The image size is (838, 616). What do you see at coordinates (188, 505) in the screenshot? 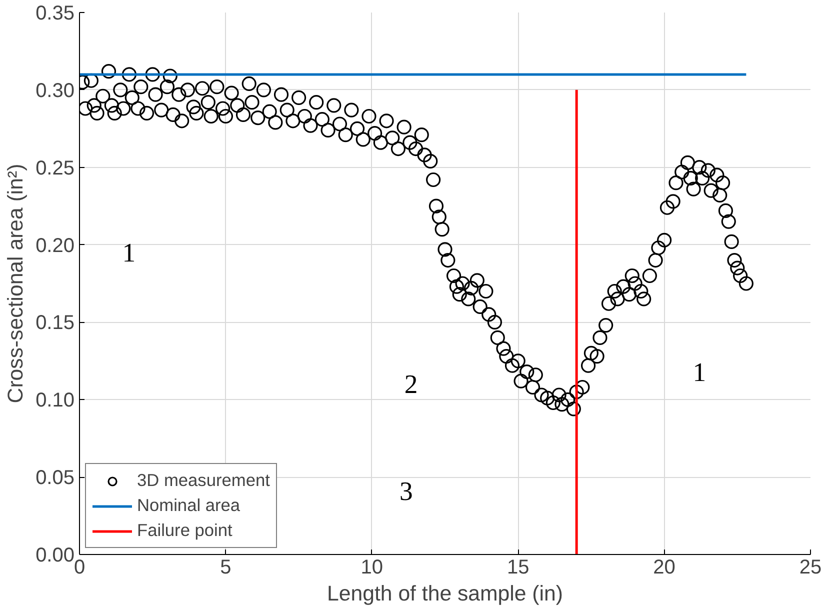
I see `legend-label: Nominal area` at bounding box center [188, 505].